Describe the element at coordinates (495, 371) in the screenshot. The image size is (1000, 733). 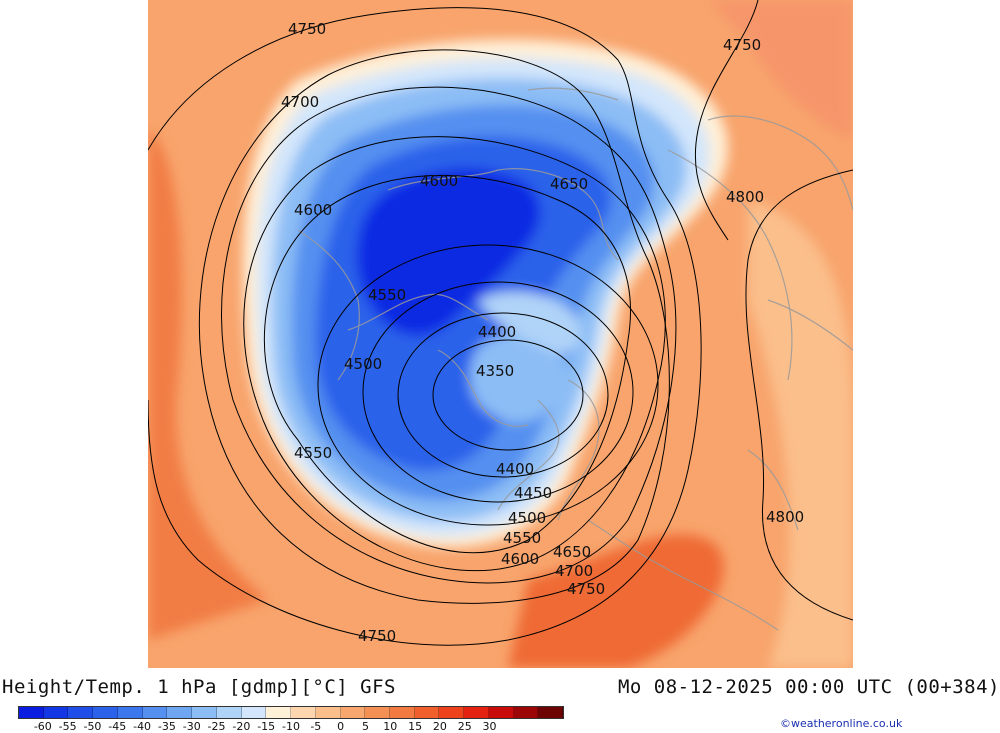
I see `contour-label: 4350` at that location.